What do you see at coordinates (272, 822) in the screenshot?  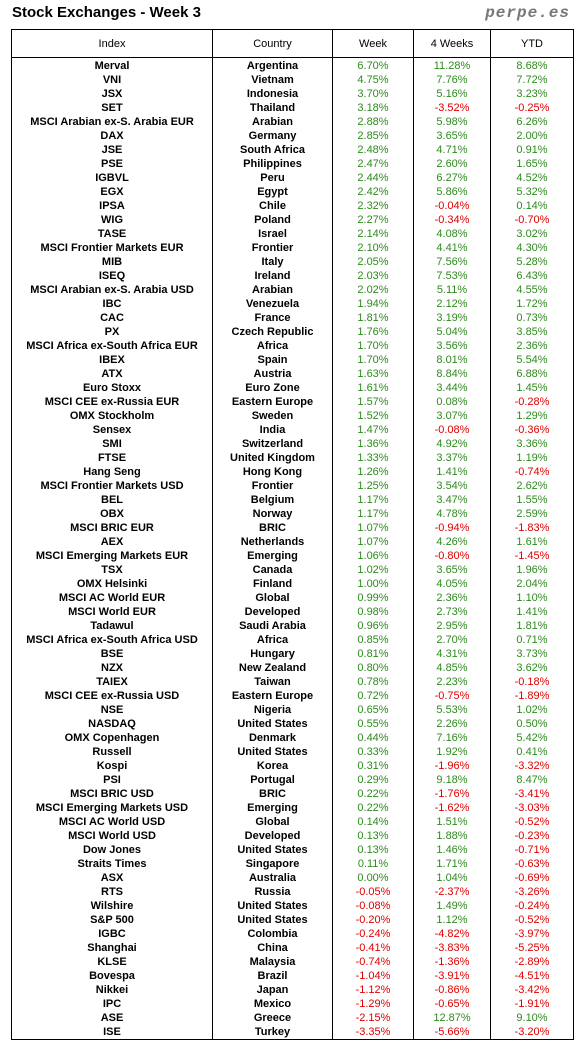 I see `country-name: Global` at bounding box center [272, 822].